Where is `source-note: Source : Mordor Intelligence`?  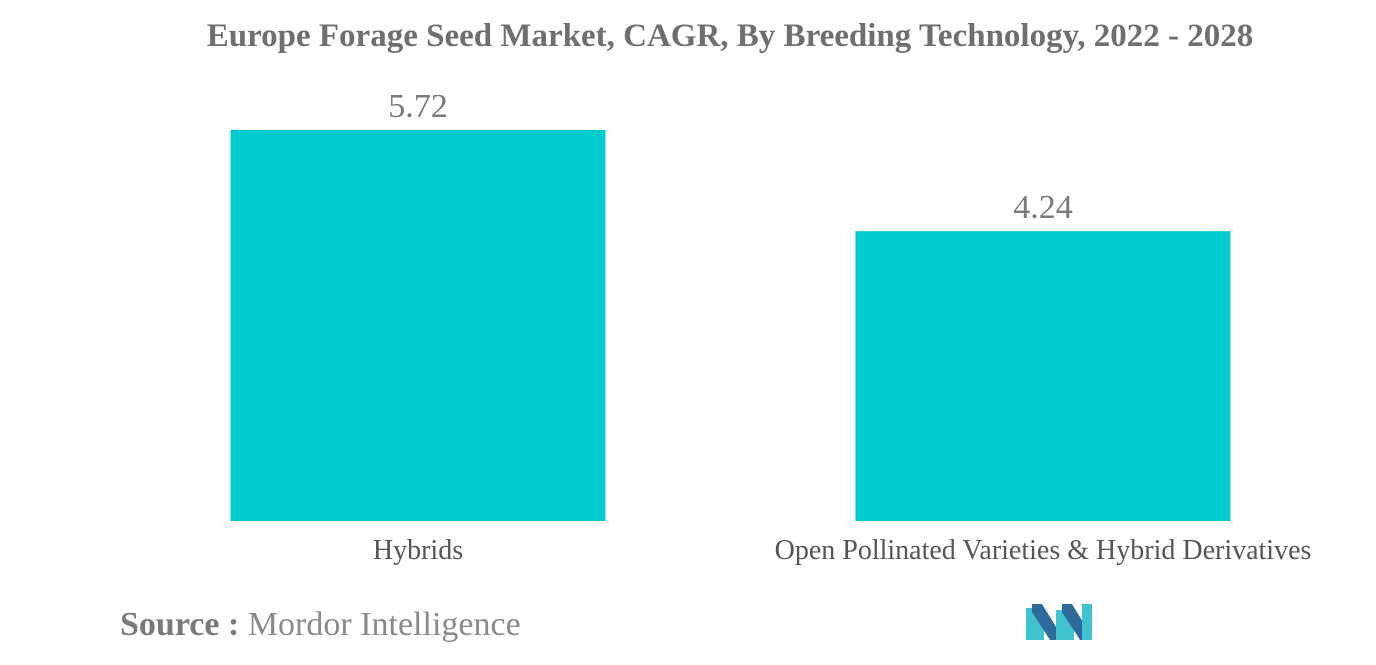
source-note: Source : Mordor Intelligence is located at coordinates (320, 625).